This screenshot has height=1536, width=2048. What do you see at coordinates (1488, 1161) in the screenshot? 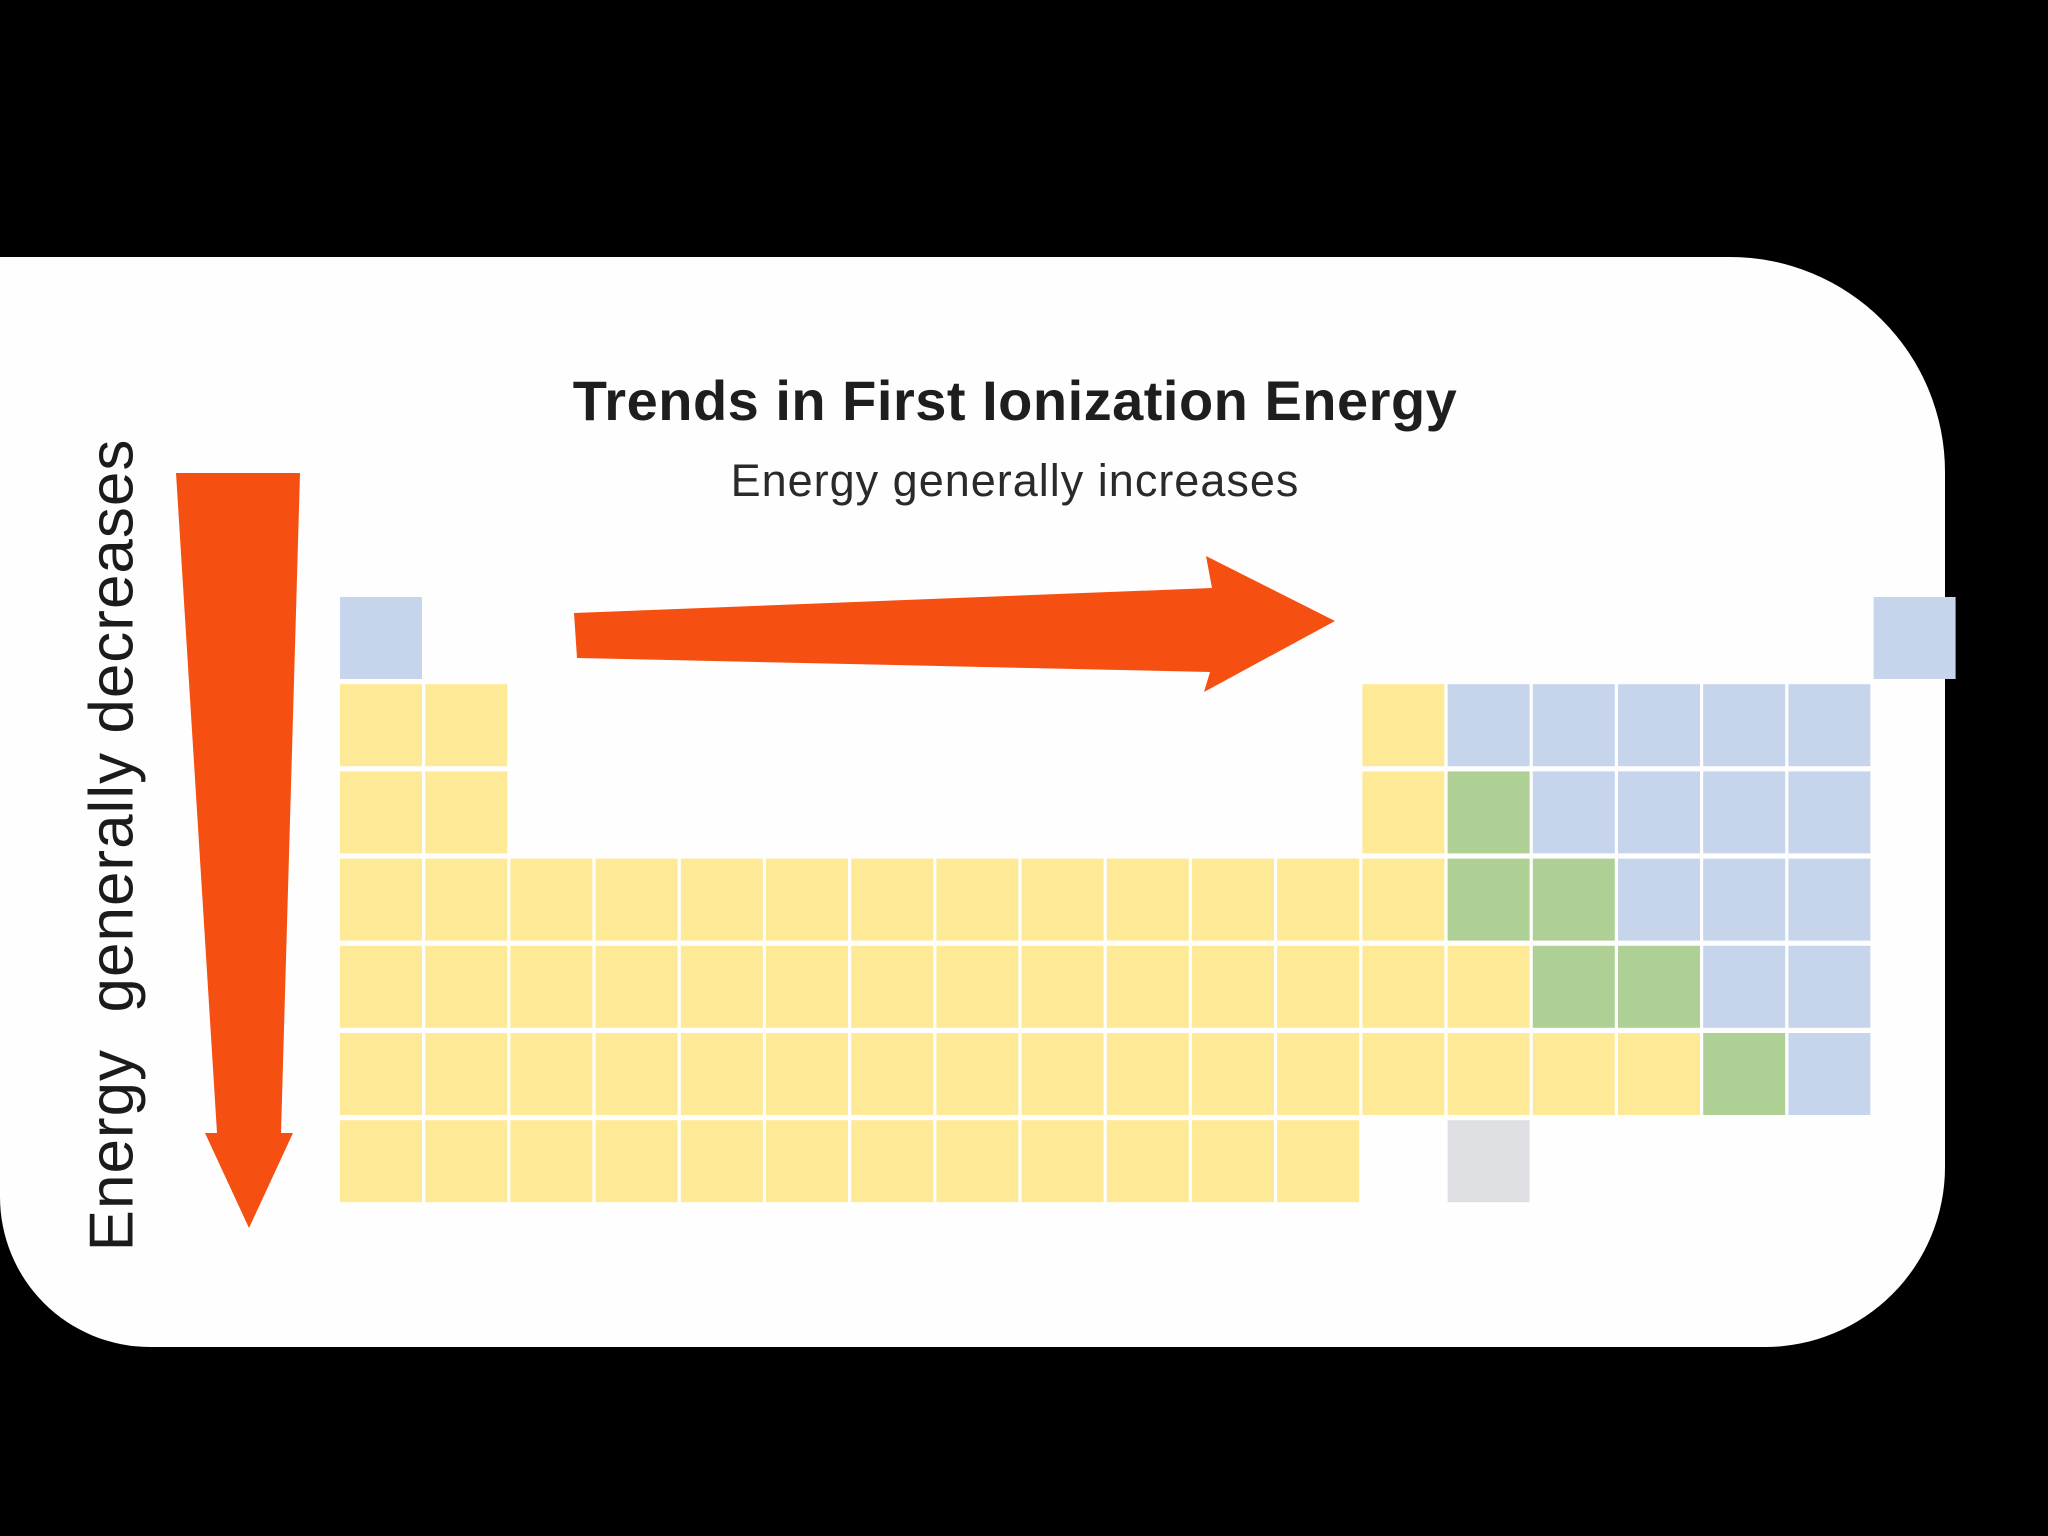
I see `element-cell-unknown` at bounding box center [1488, 1161].